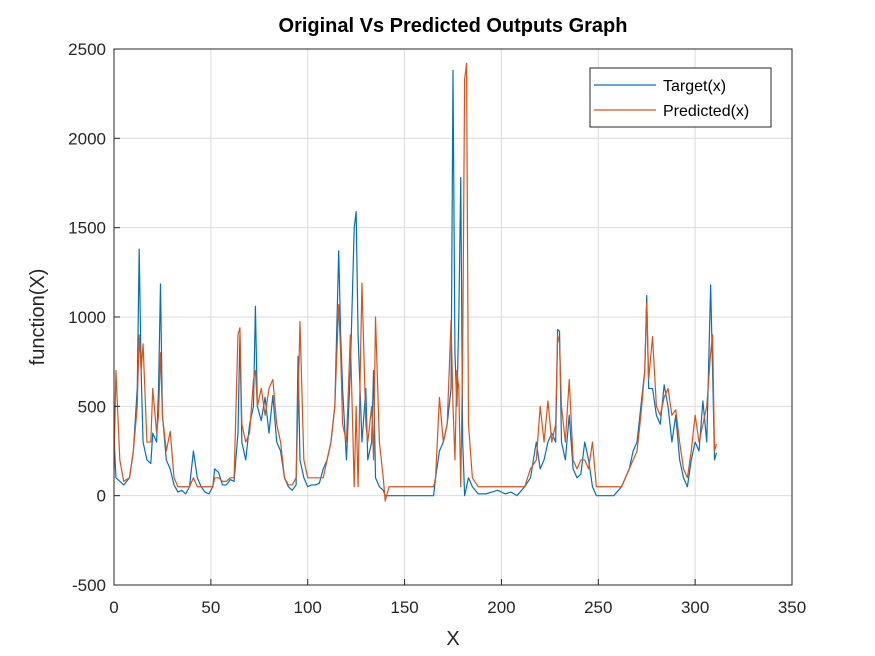 The width and height of the screenshot is (875, 656). What do you see at coordinates (87, 138) in the screenshot?
I see `y-tick-label: 2000` at bounding box center [87, 138].